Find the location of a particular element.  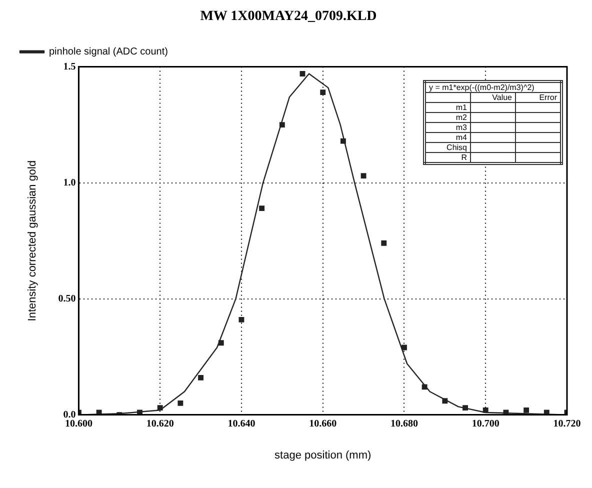

y-tick-label: 1.0 is located at coordinates (69, 182).